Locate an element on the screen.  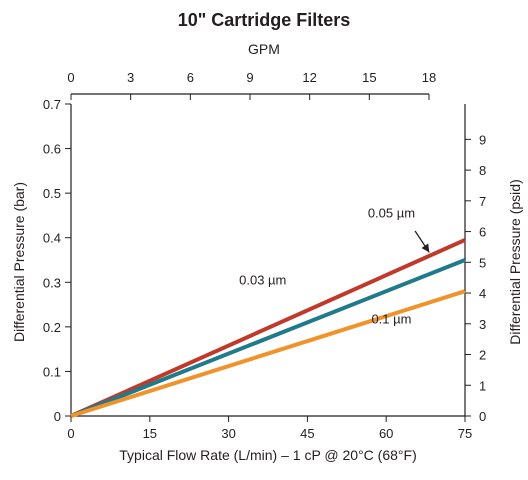
x2-tick-label: 18 is located at coordinates (429, 77).